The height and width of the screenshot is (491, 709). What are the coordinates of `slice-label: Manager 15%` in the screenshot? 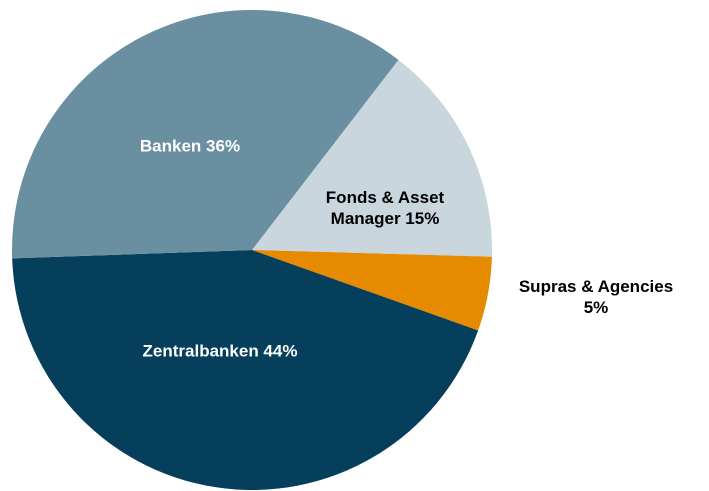 It's located at (385, 218).